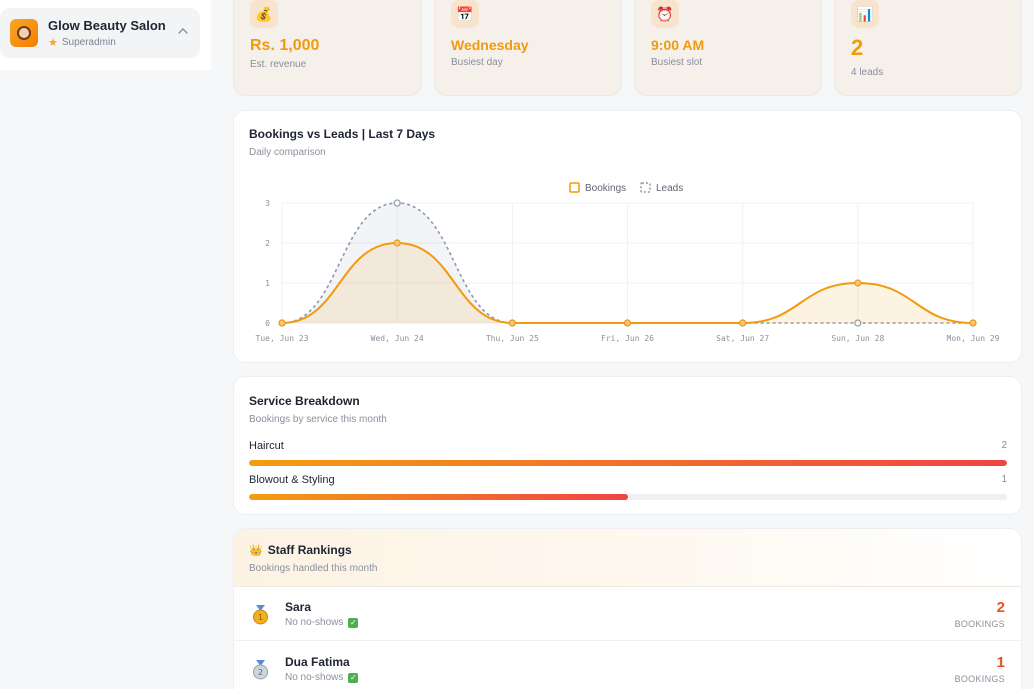 This screenshot has width=1034, height=689. I want to click on stat-value: 2, so click(857, 47).